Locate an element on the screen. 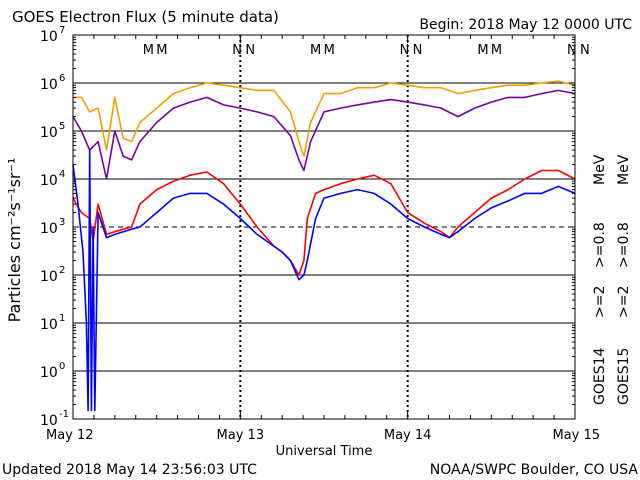 Image resolution: width=640 pixels, height=480 pixels. y-tick-label-7: 10 is located at coordinates (49, 85).